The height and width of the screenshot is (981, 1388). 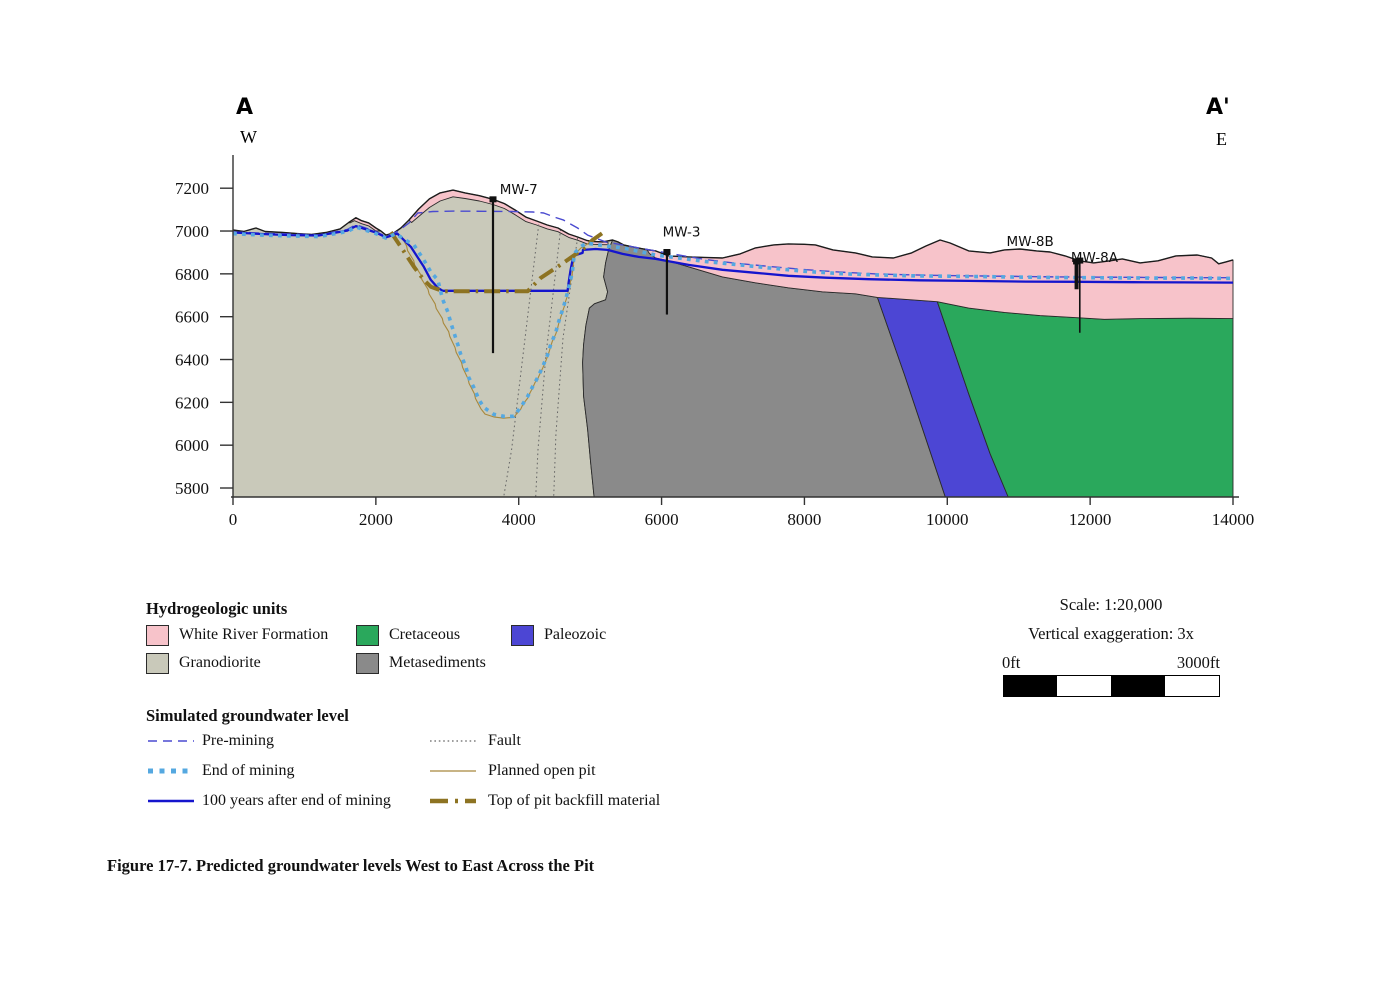 What do you see at coordinates (453, 771) in the screenshot?
I see `legend-sample-pit_outline` at bounding box center [453, 771].